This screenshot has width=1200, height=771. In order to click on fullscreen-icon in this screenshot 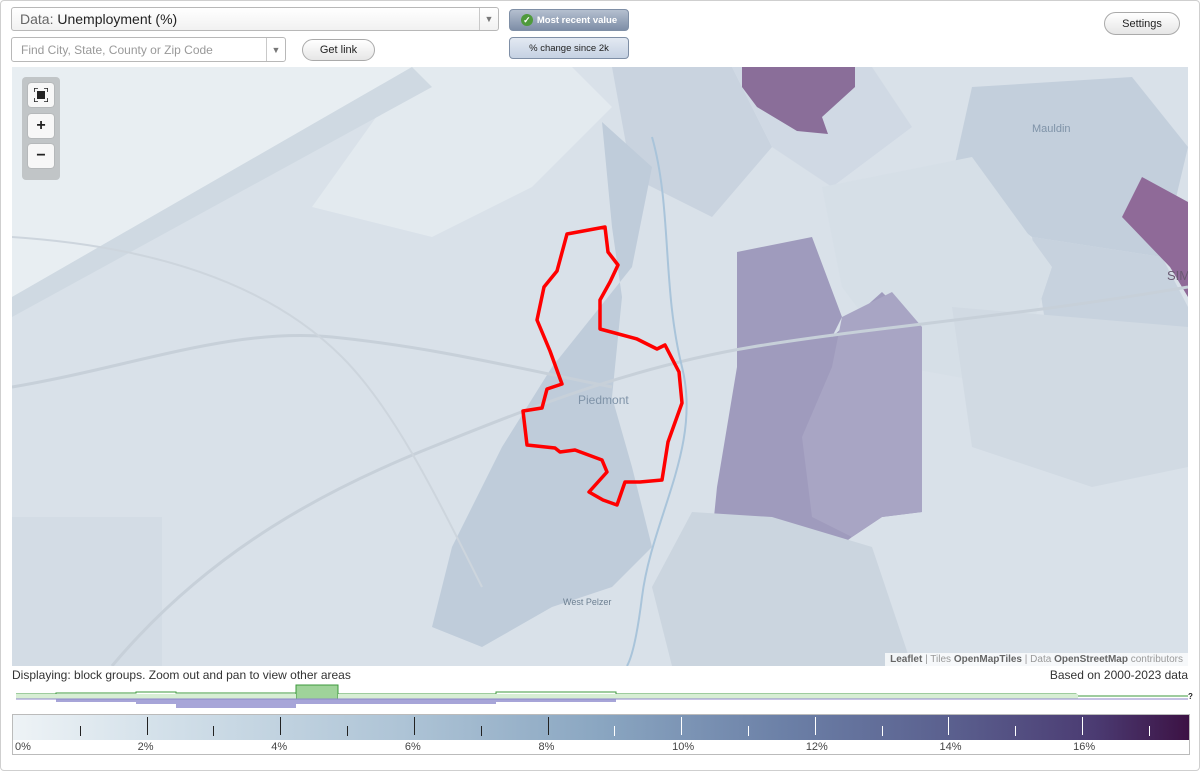, I will do `click(41, 95)`.